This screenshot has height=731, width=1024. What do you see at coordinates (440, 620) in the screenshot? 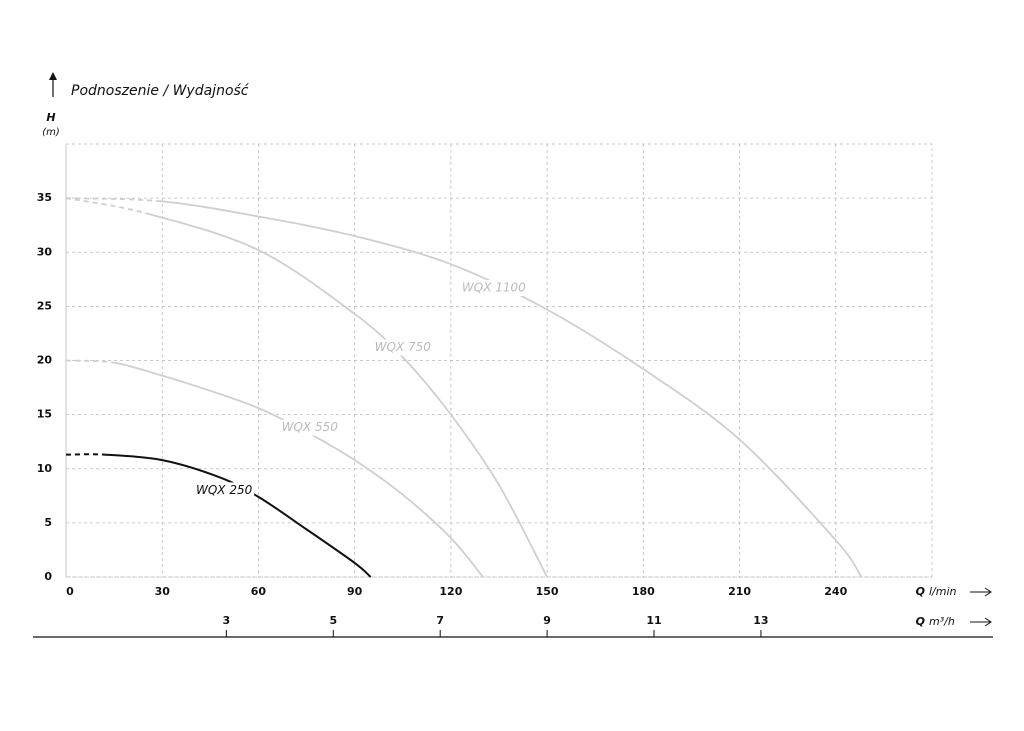
I see `x2-tick-label: 7` at bounding box center [440, 620].